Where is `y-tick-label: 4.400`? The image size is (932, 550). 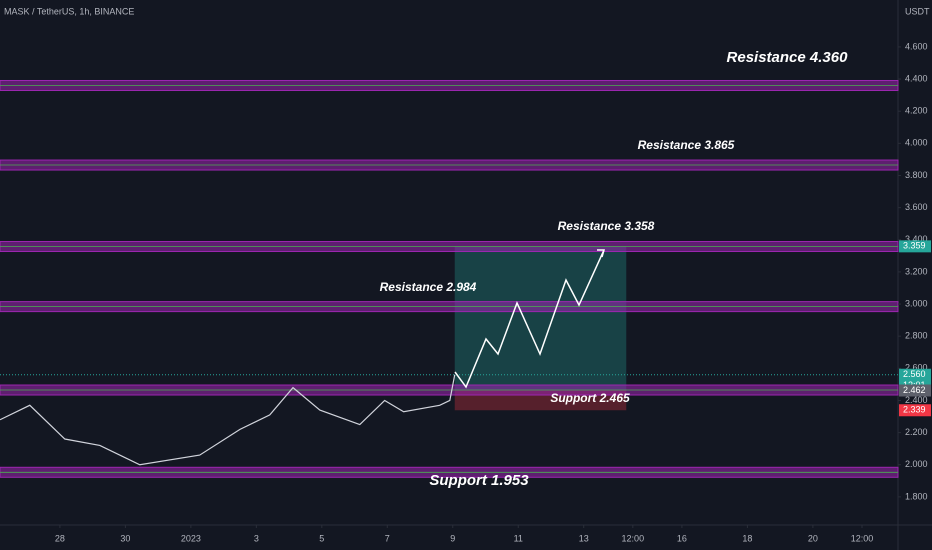 y-tick-label: 4.400 is located at coordinates (916, 78).